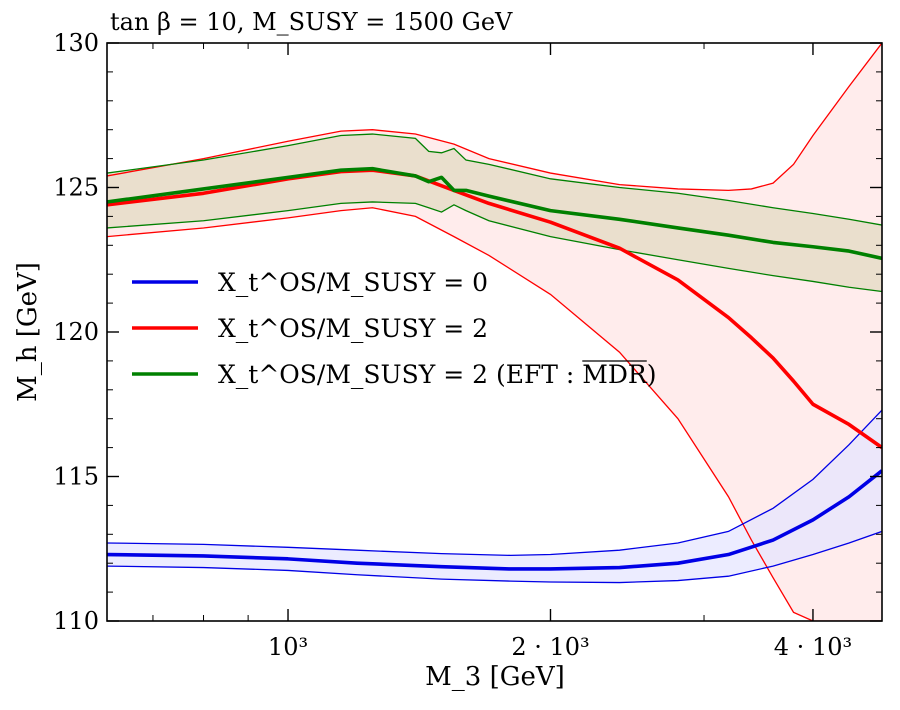 The height and width of the screenshot is (710, 900). I want to click on y-tick-label: 115, so click(76, 477).